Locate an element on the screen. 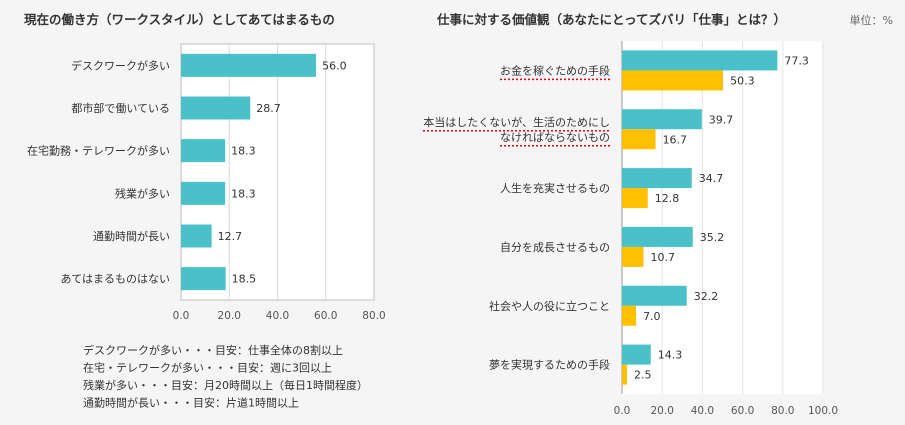 The image size is (905, 425). right-value-label: 34.7 is located at coordinates (711, 178).